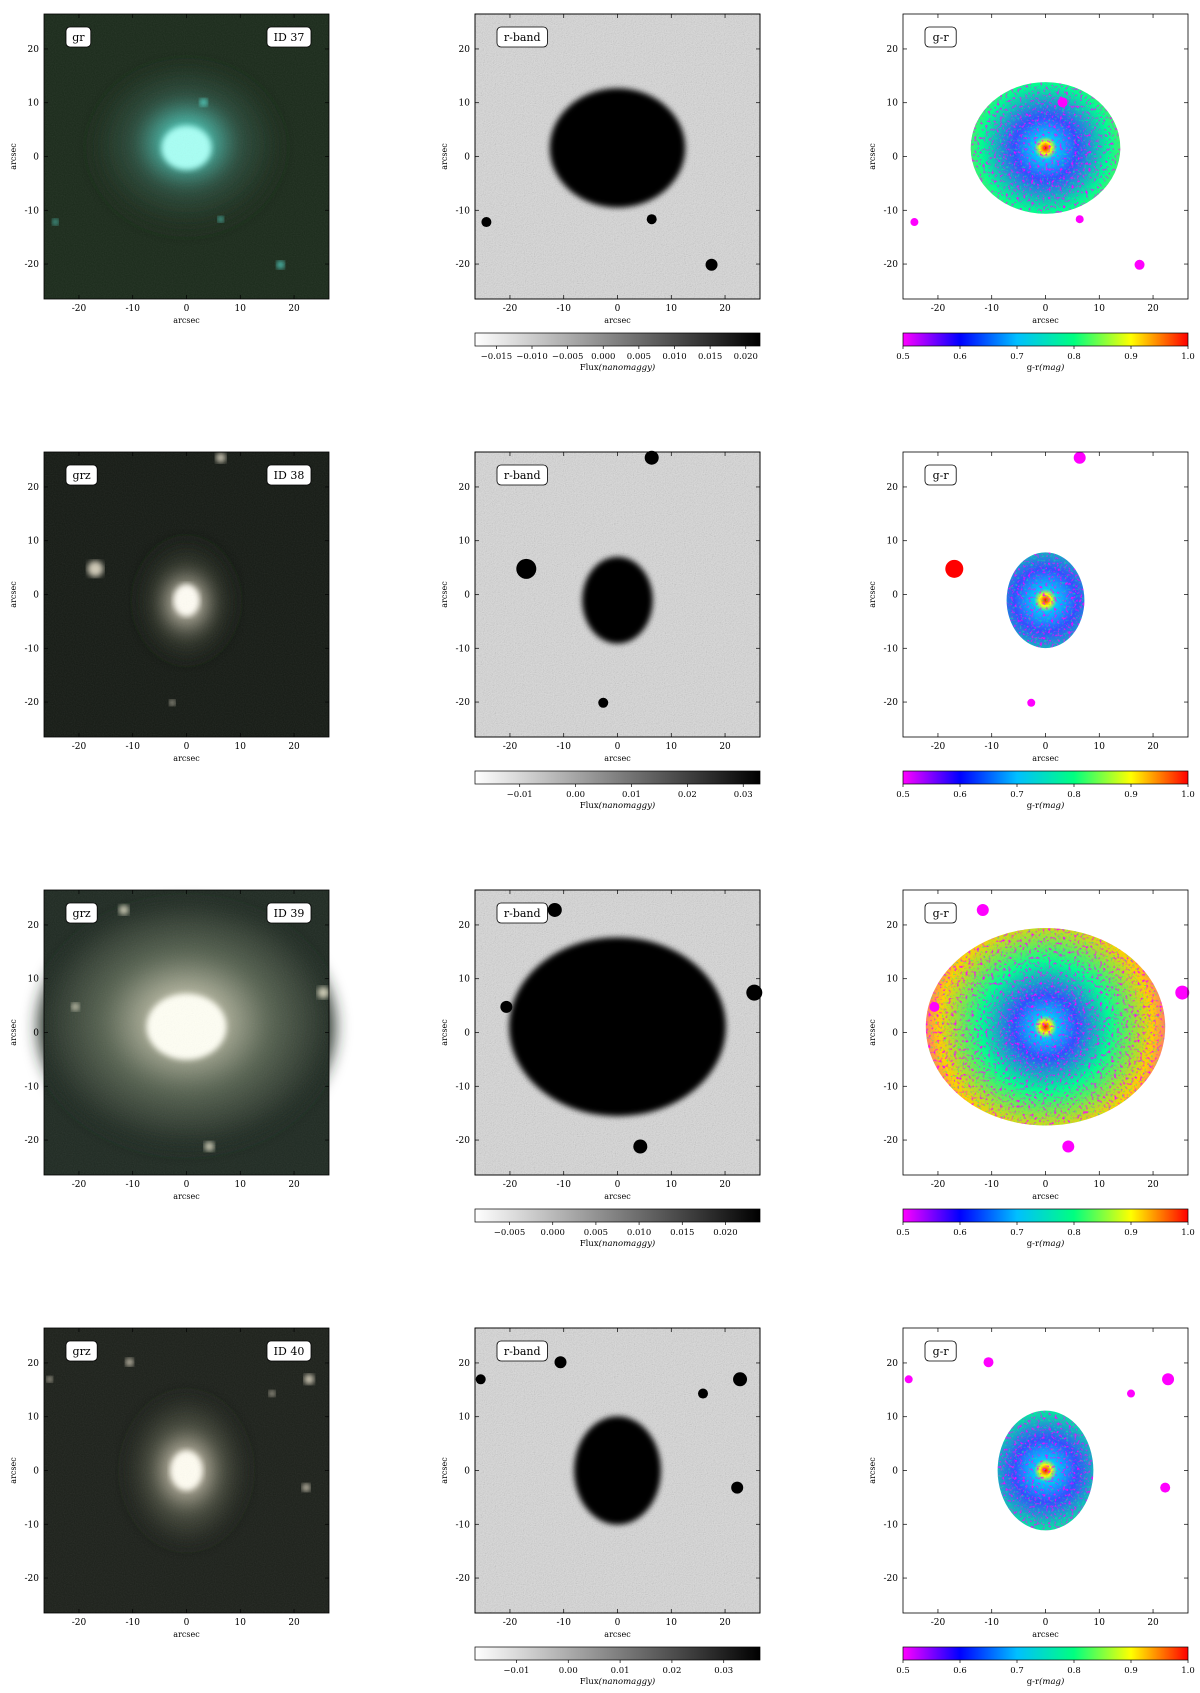 This screenshot has width=1200, height=1693. I want to click on color-map-label-box, so click(940, 1351).